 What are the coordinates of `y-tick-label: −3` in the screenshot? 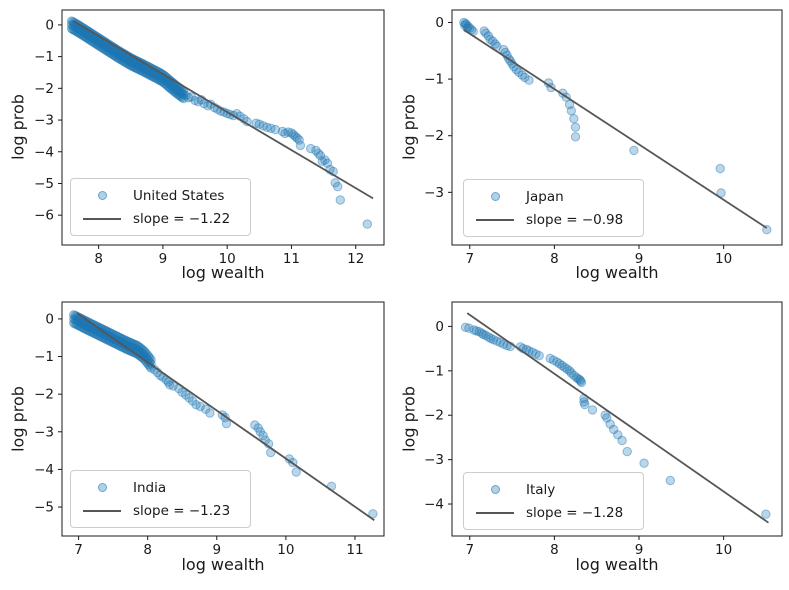 It's located at (44, 432).